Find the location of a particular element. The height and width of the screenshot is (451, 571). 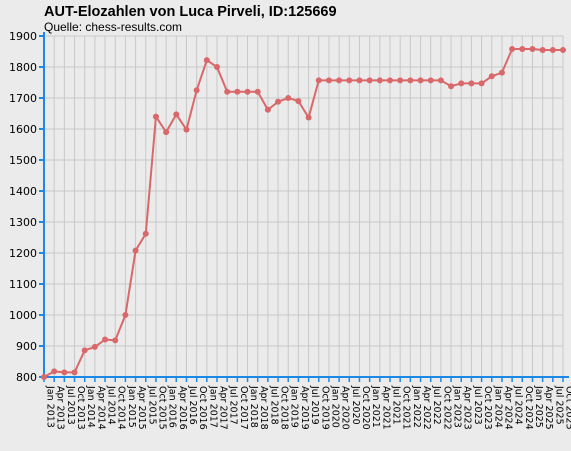

x-tick-label: Jul 2017 is located at coordinates (233, 405).